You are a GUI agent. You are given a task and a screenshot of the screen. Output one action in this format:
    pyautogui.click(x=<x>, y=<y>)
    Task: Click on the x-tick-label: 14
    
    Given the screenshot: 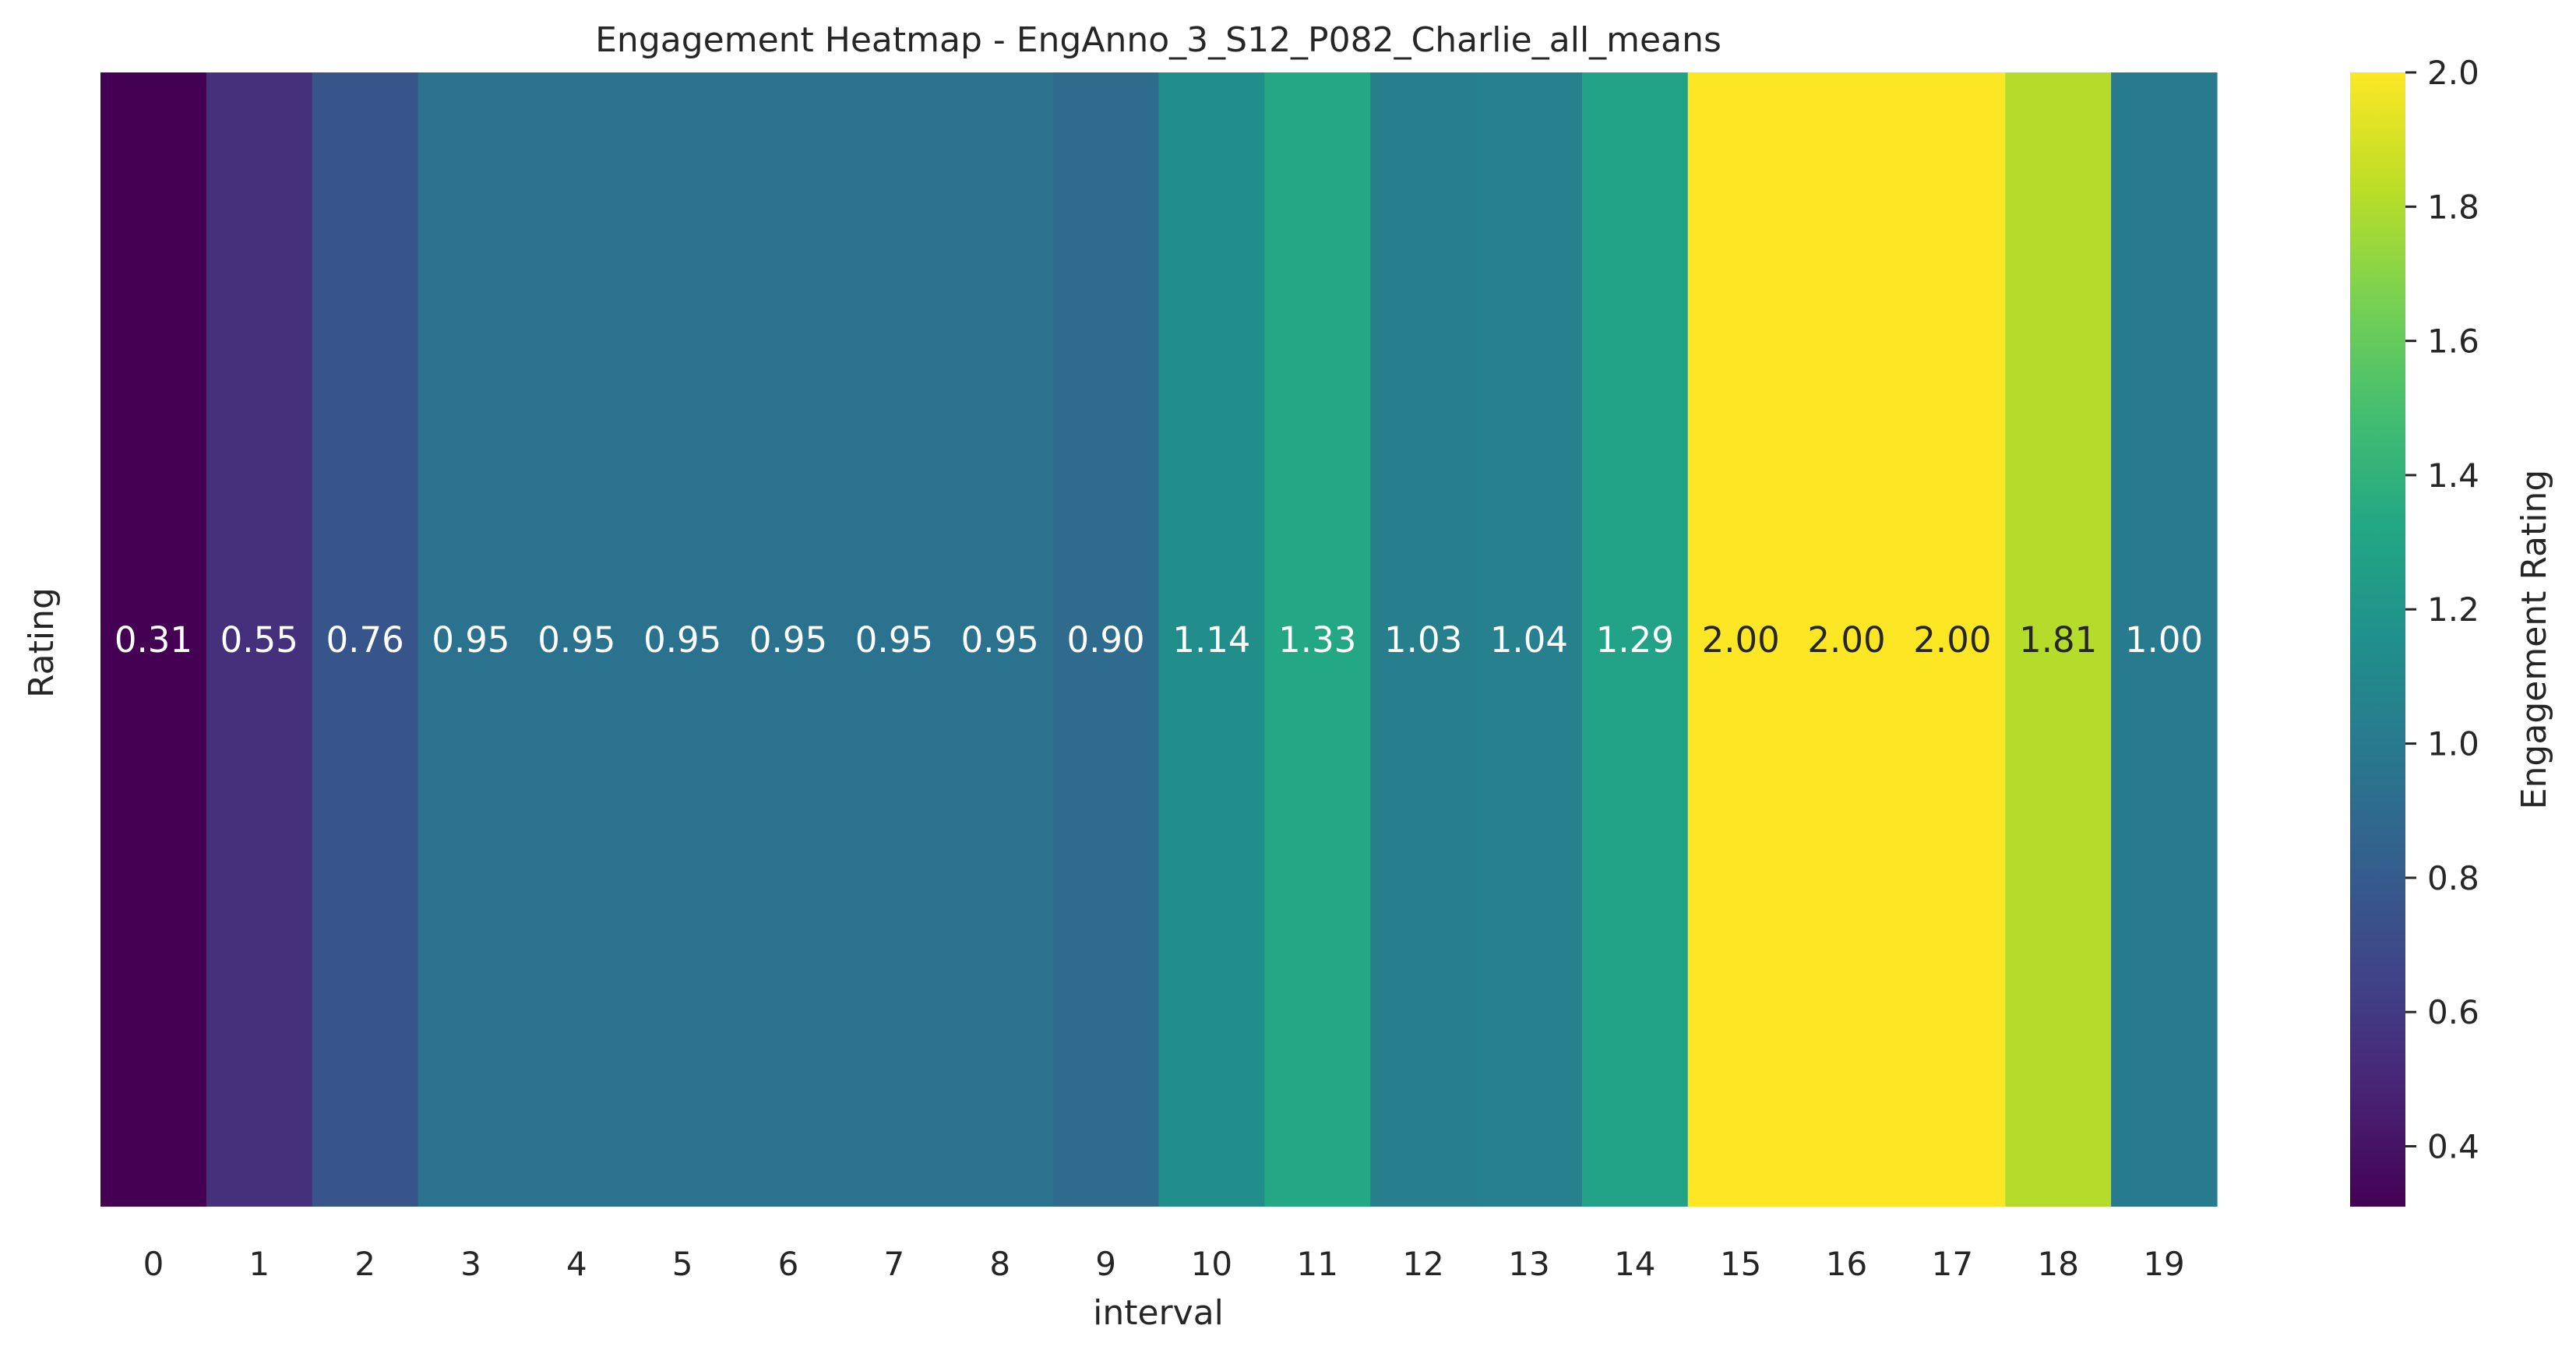 What is the action you would take?
    pyautogui.click(x=1634, y=1264)
    